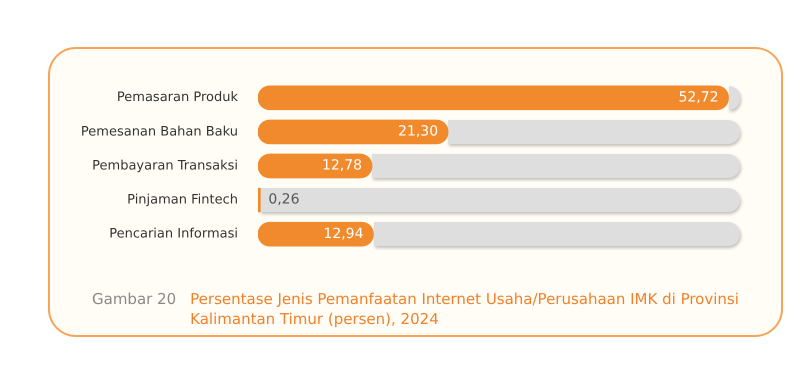  I want to click on text: Gambar 20, so click(134, 299).